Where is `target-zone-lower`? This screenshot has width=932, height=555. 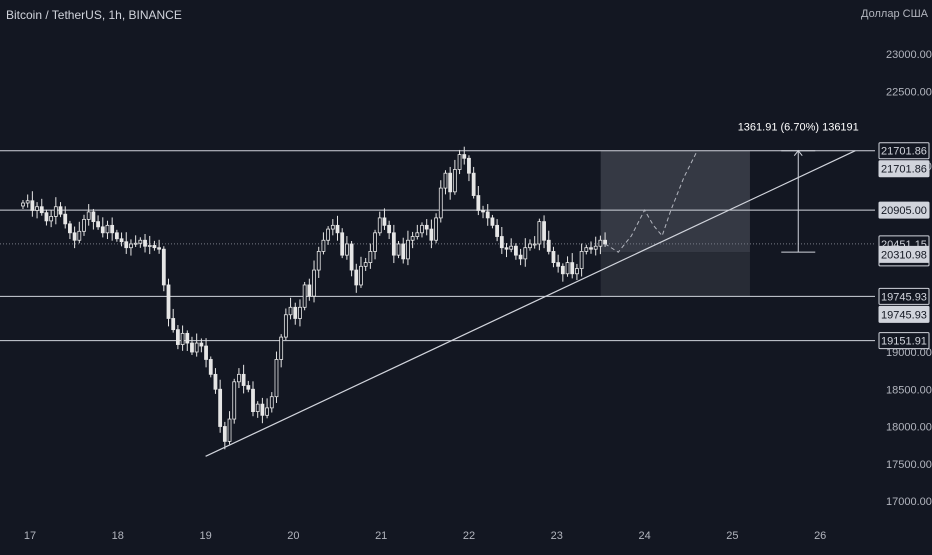 target-zone-lower is located at coordinates (675, 274).